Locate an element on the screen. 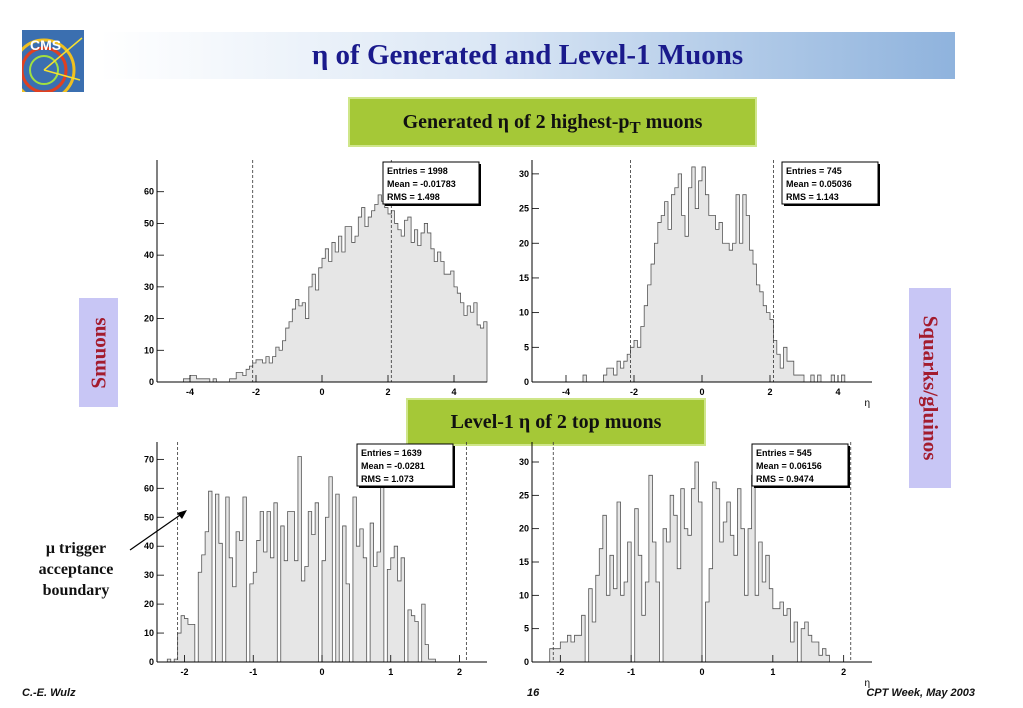  x-tick-label: 0 is located at coordinates (701, 392).